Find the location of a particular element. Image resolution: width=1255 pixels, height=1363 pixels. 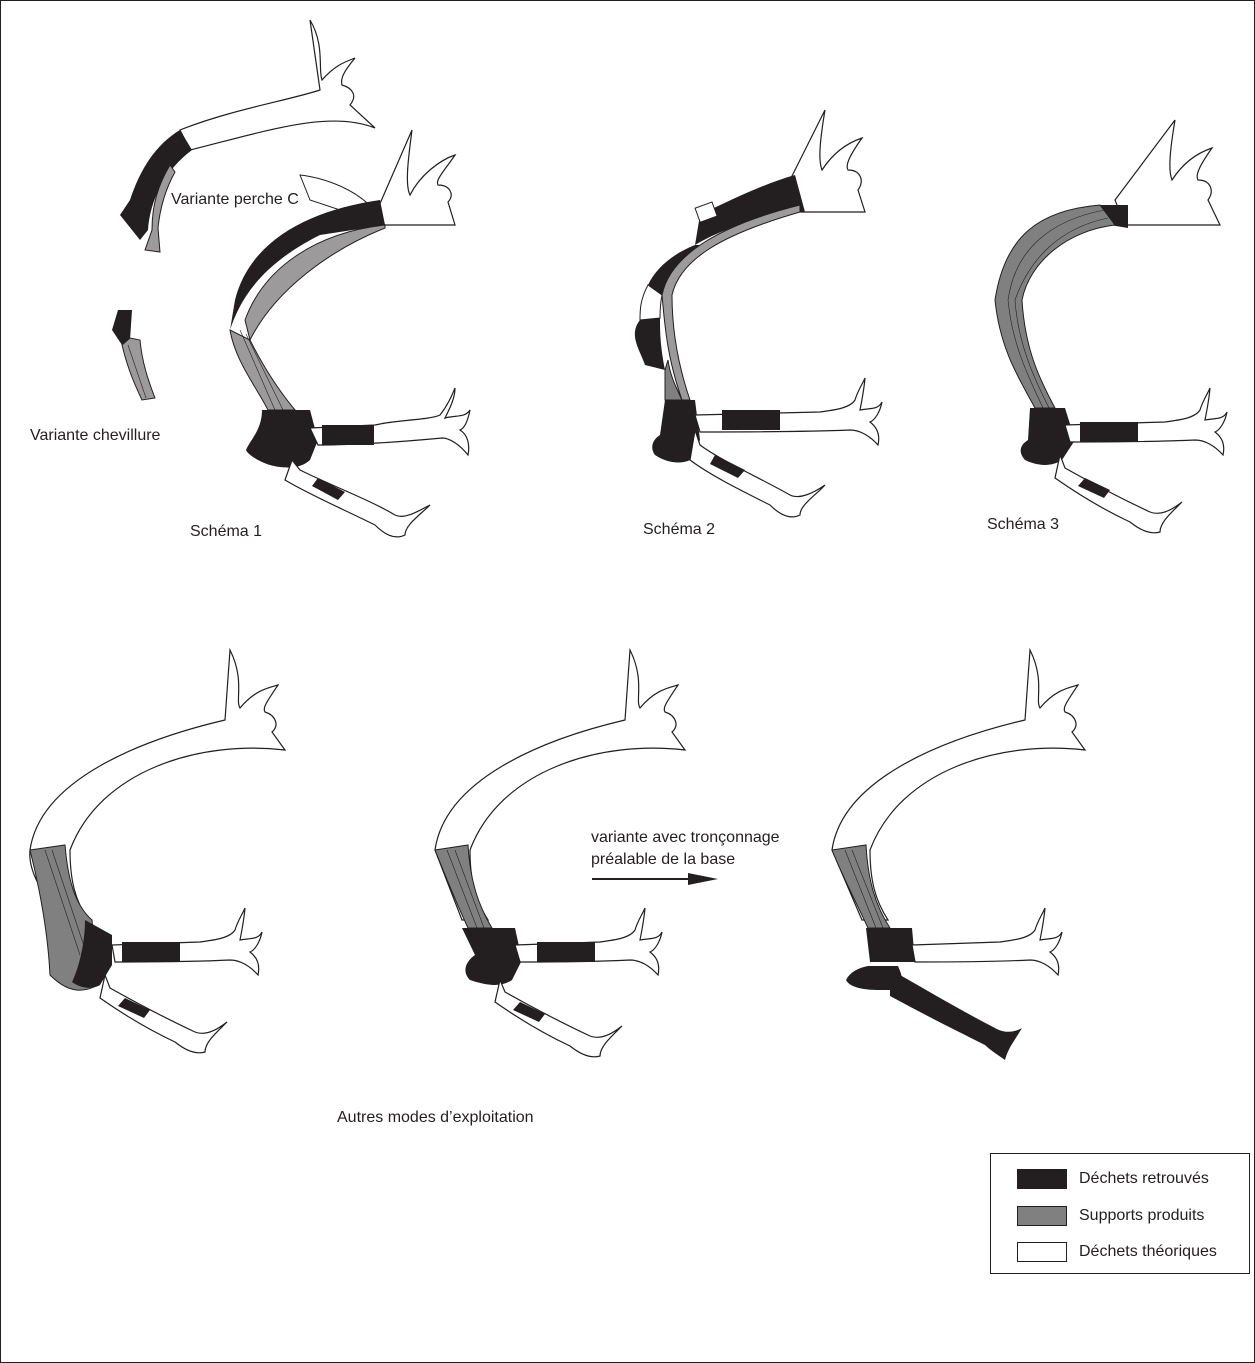

legend-swatch-white is located at coordinates (1042, 1252).